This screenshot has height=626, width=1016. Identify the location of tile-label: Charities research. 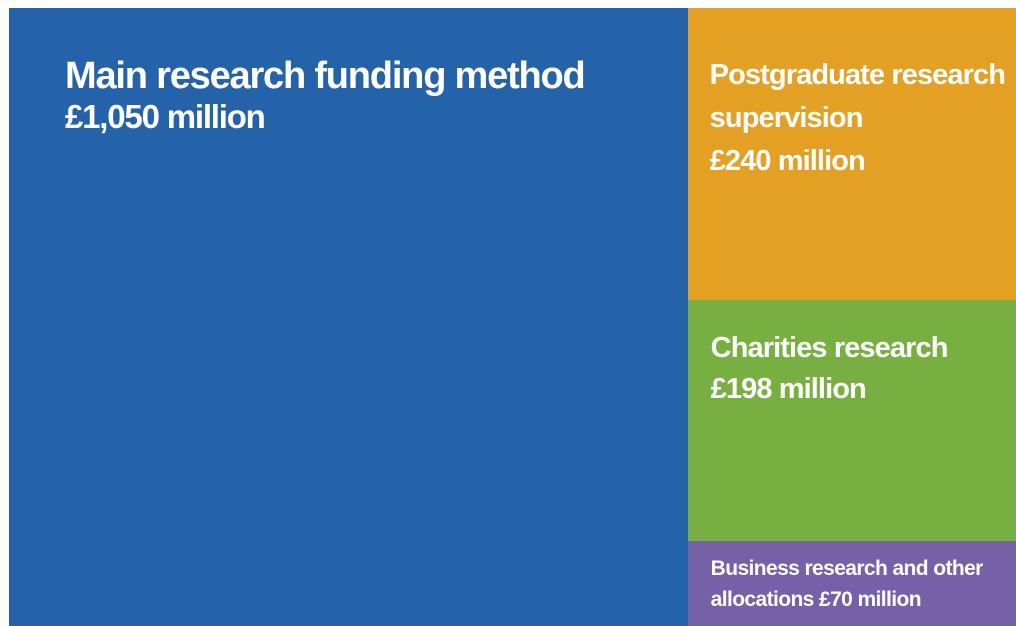
(829, 347).